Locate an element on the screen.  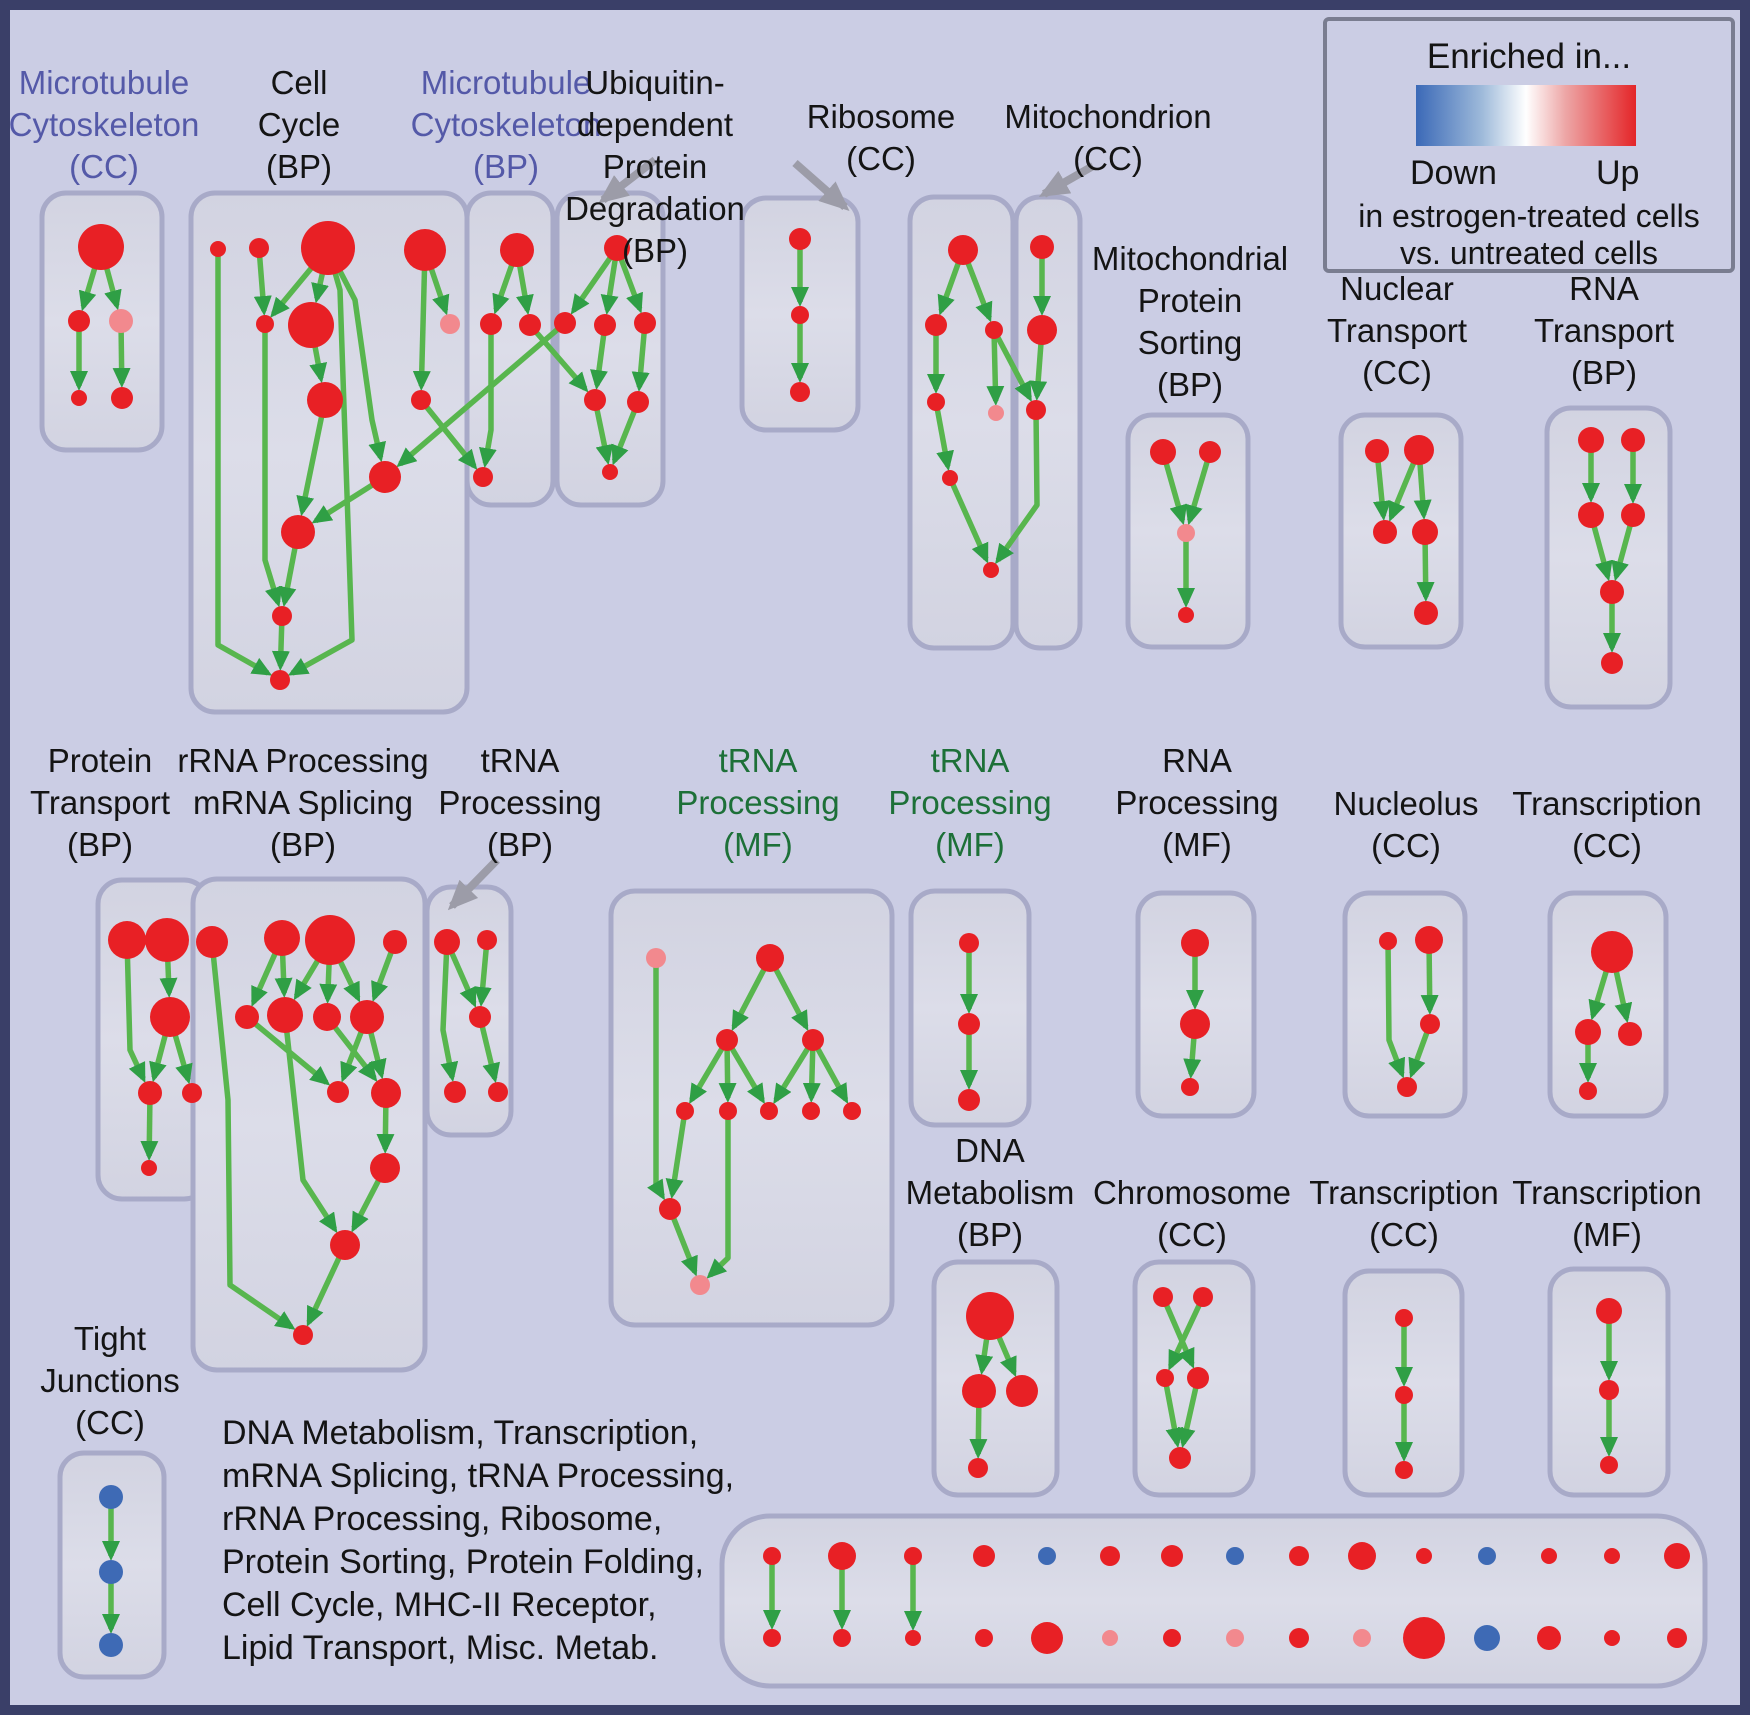
go-term-node-s2t is located at coordinates (842, 1556).